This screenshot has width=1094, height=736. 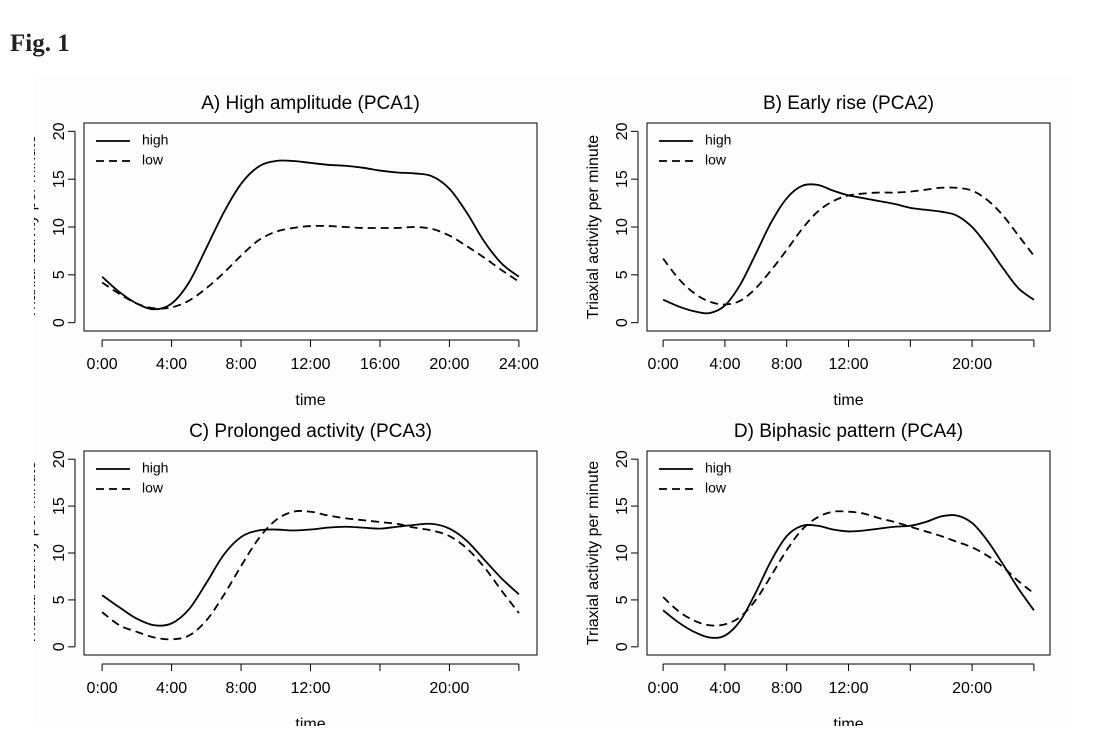 What do you see at coordinates (310, 103) in the screenshot?
I see `panel-title: A) High amplitude (PCA1)` at bounding box center [310, 103].